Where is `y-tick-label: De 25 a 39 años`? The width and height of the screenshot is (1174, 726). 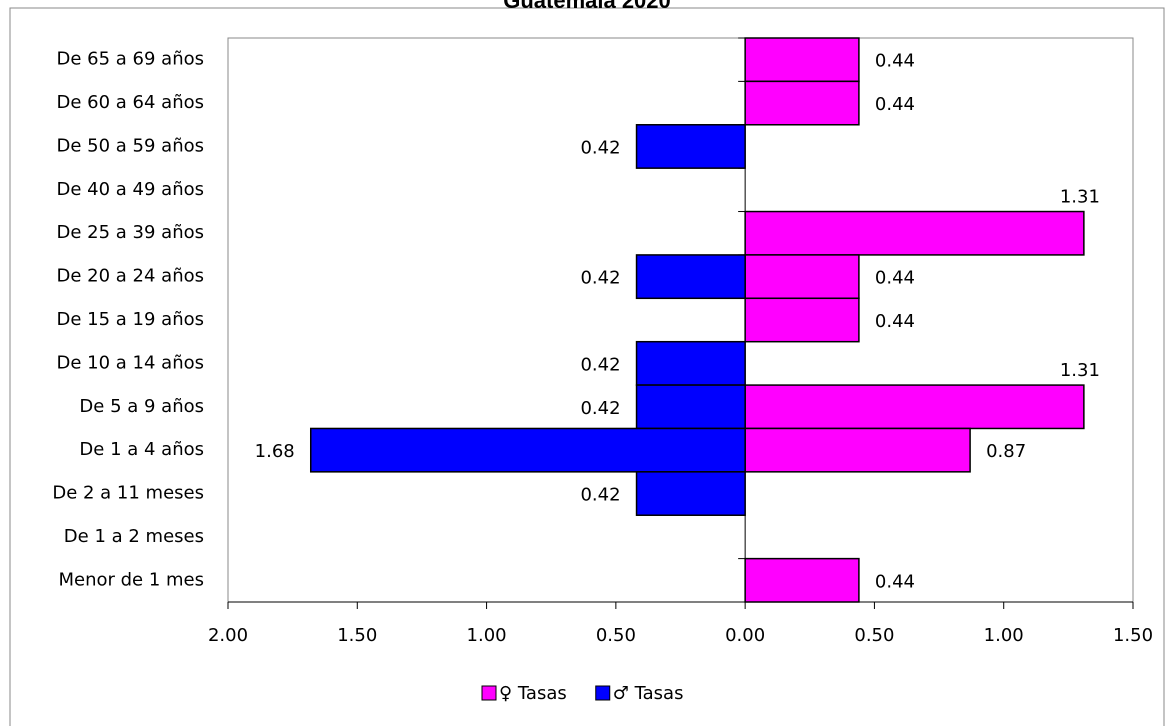
y-tick-label: De 25 a 39 años is located at coordinates (131, 232).